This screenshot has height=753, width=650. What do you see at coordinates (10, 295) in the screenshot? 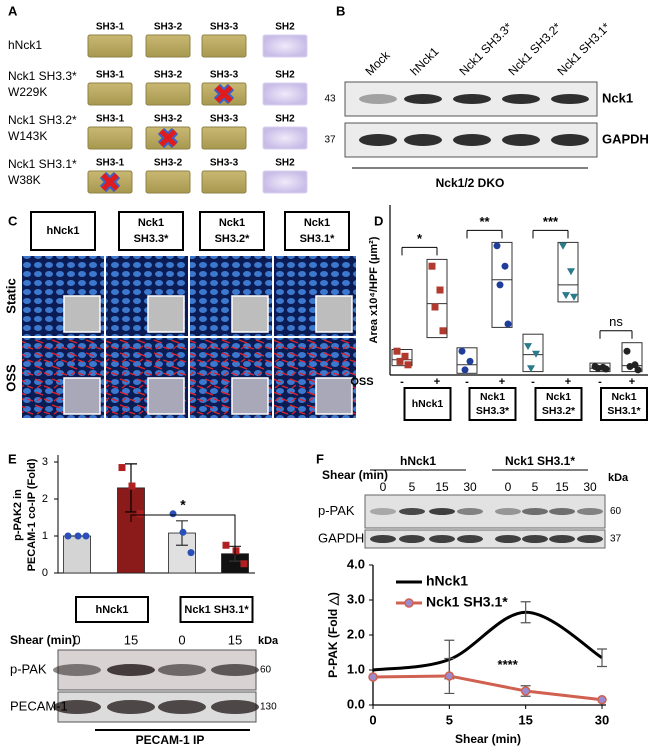
I see `row-label: Static` at bounding box center [10, 295].